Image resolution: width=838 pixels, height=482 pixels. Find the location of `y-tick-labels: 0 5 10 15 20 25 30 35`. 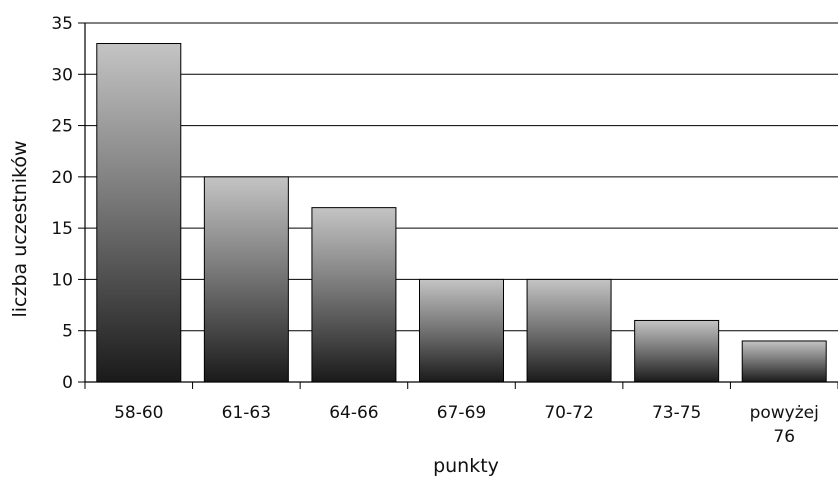

y-tick-labels: 0 5 10 15 20 25 30 35 is located at coordinates (68, 203).